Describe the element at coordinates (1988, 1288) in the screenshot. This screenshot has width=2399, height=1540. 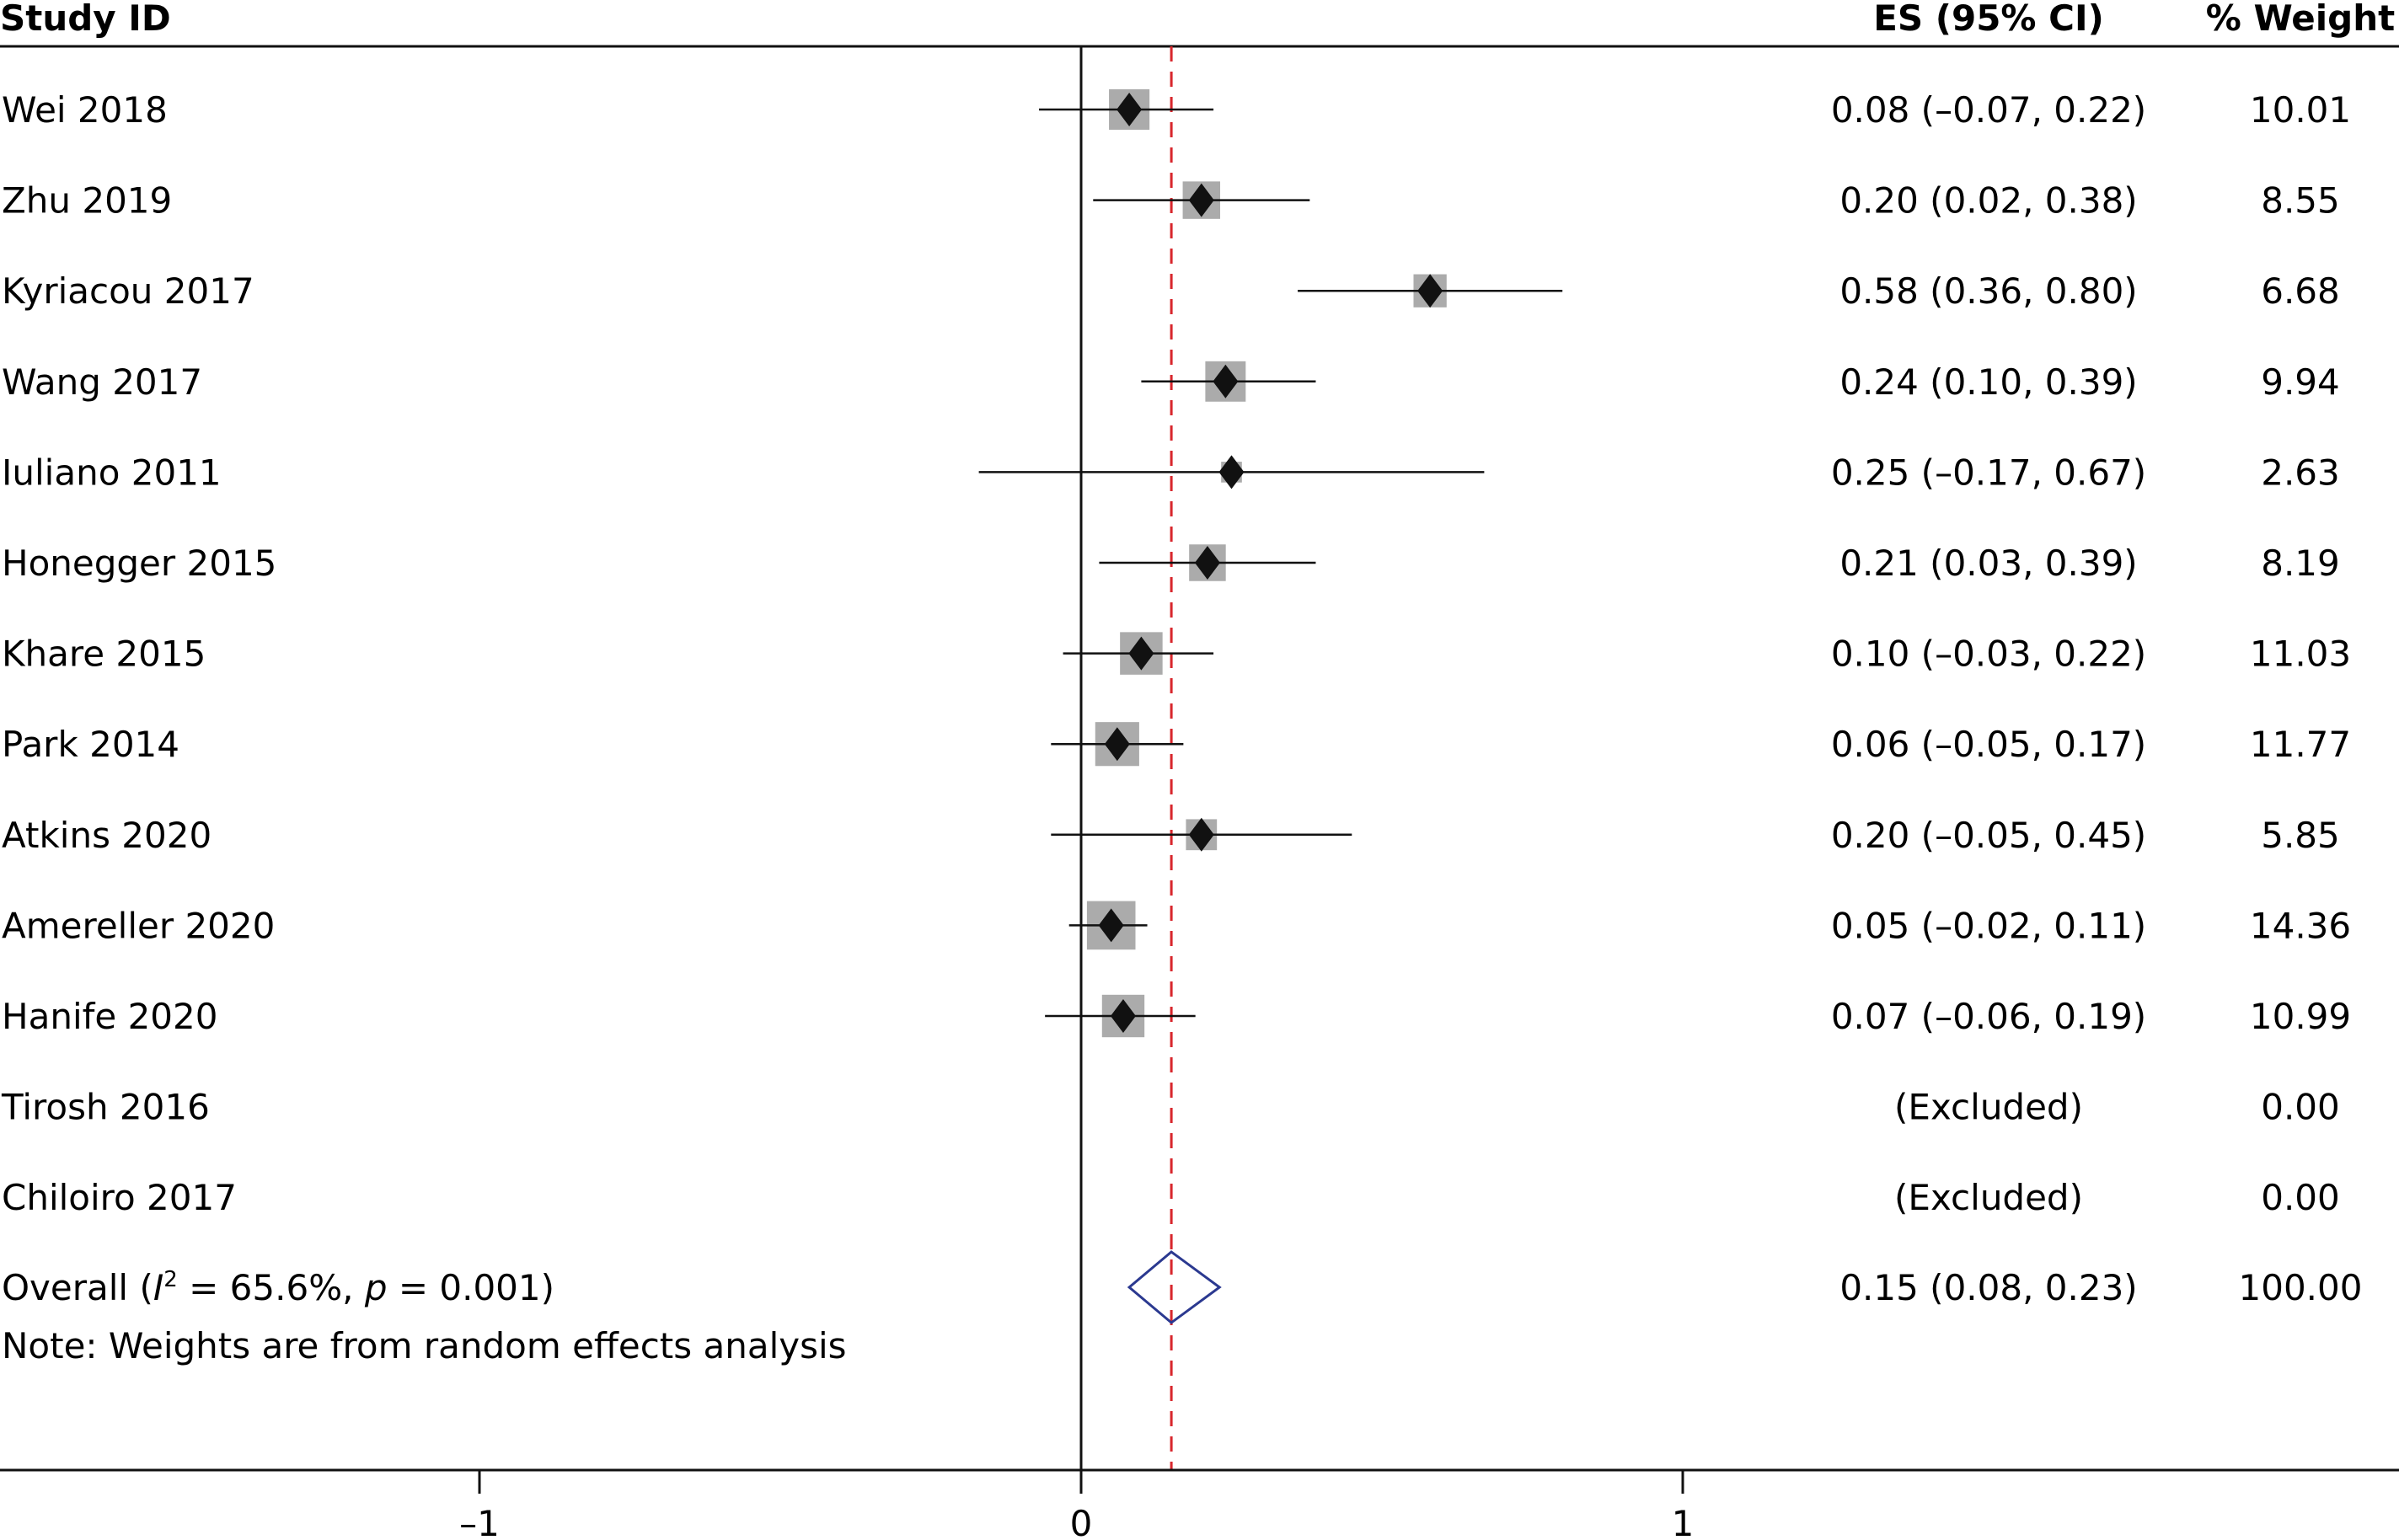
I see `overall-es-text: 0.15 (0.08, 0.23)` at that location.